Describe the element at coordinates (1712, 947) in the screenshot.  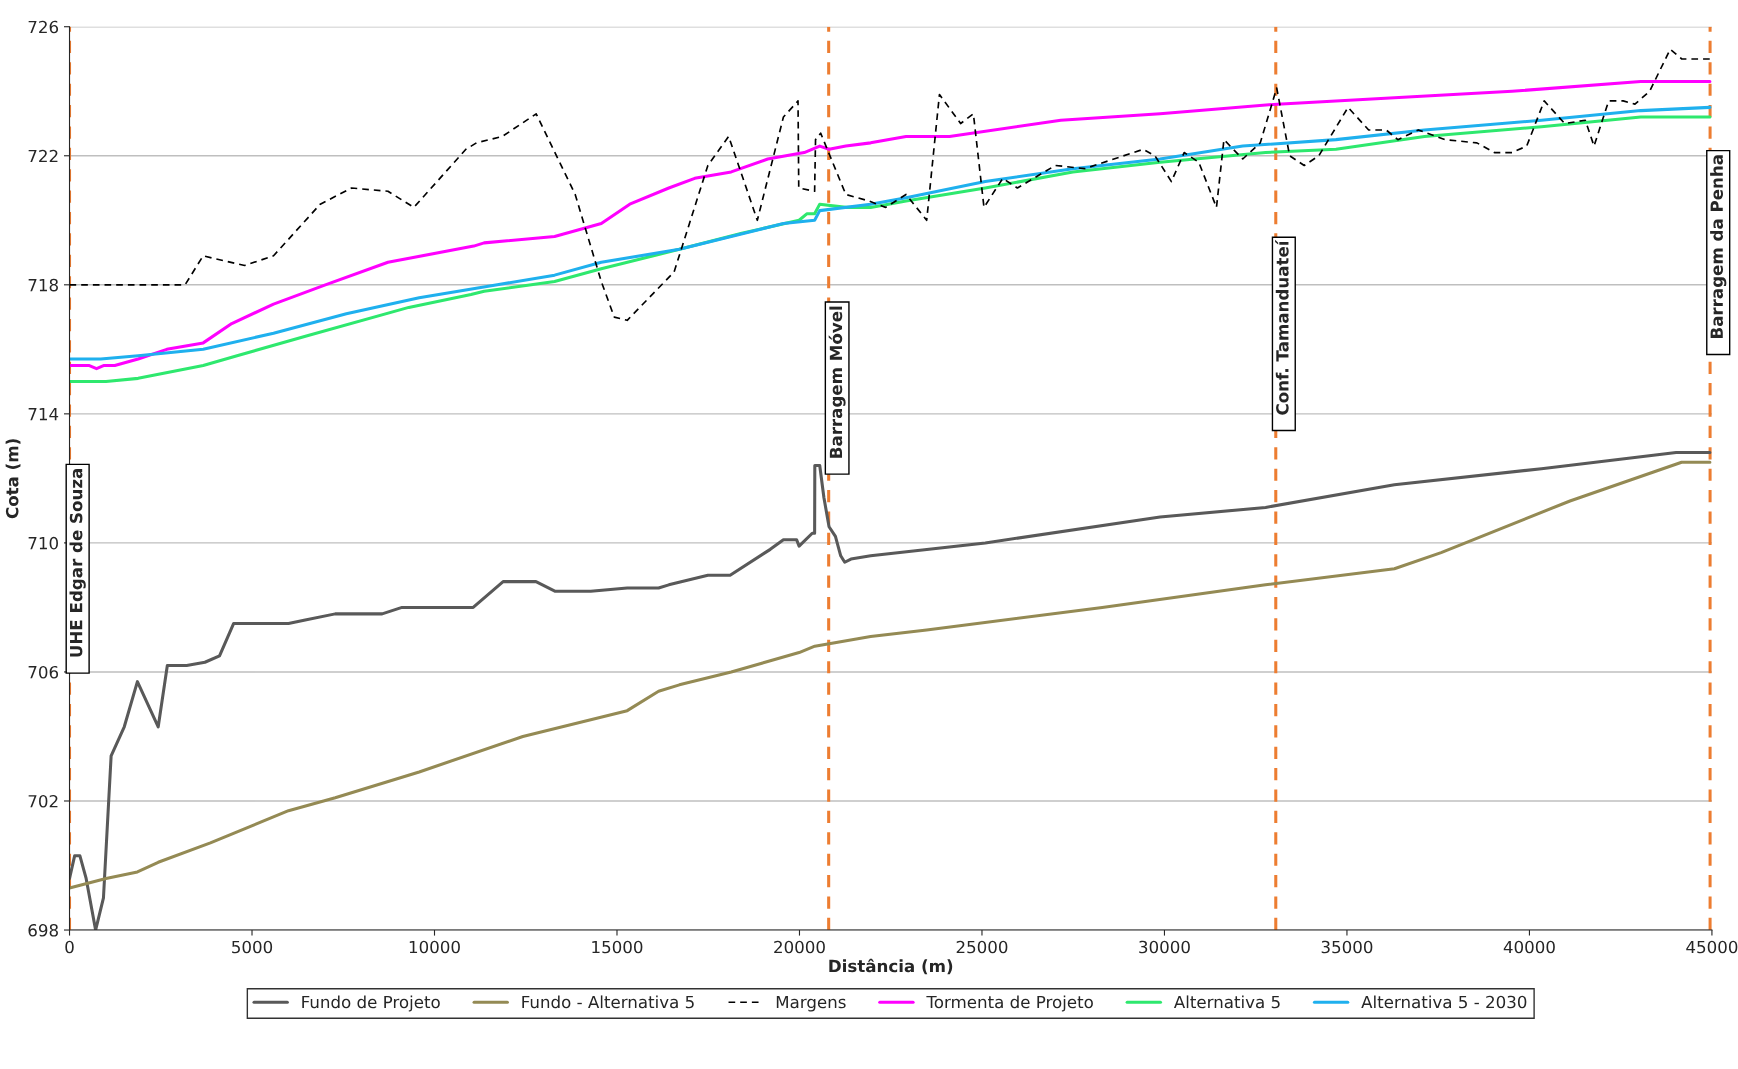
I see `x-tick-label: 45000` at that location.